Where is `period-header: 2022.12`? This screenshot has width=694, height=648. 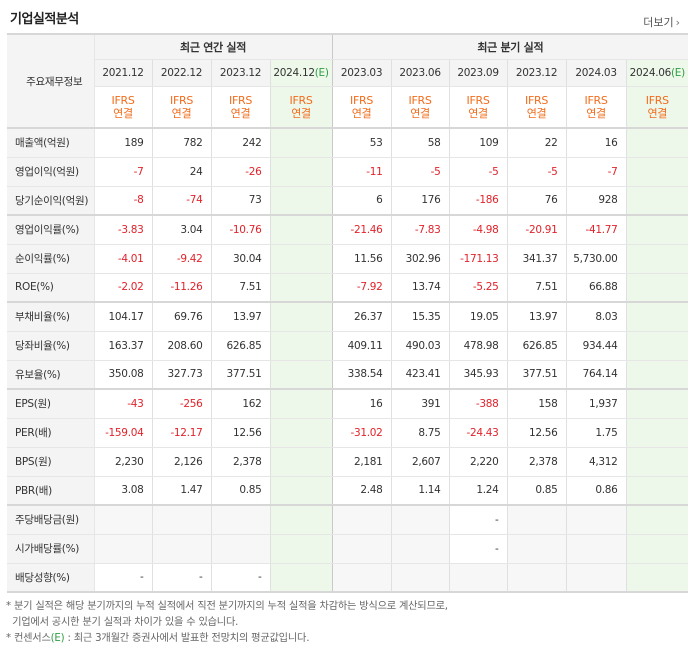
period-header: 2022.12 is located at coordinates (181, 73).